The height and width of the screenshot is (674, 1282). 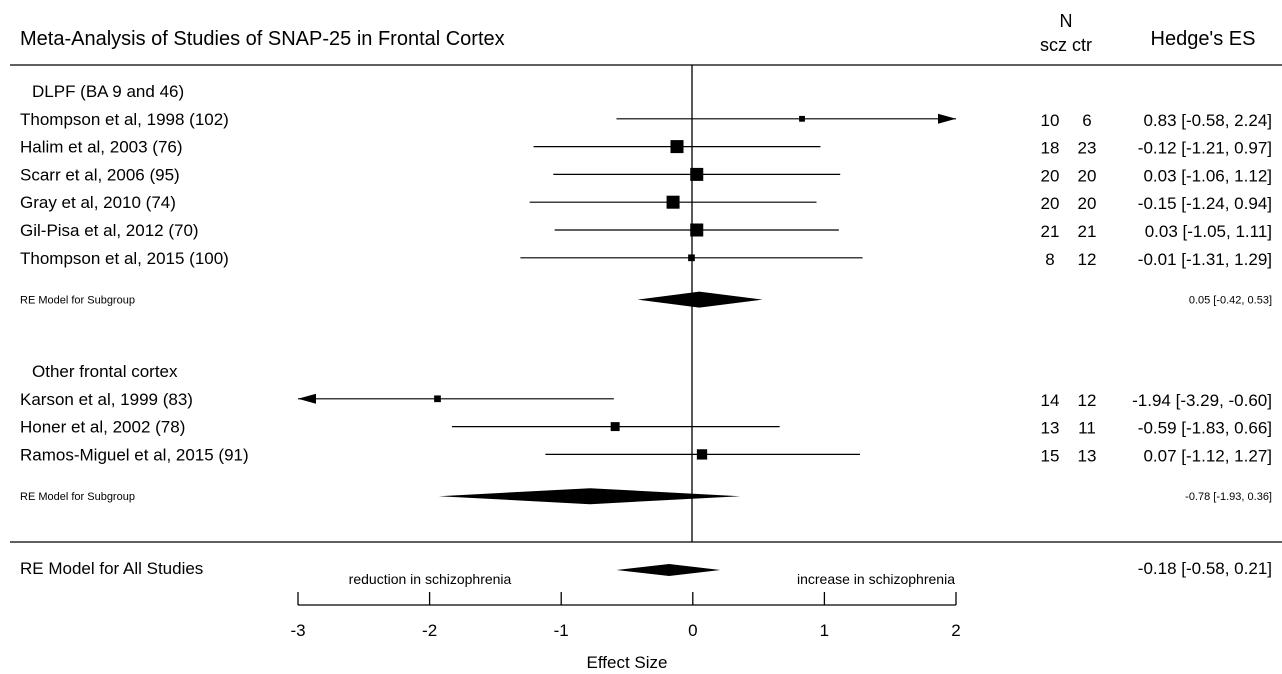 What do you see at coordinates (1203, 39) in the screenshot?
I see `es-column-header: Hedge's ES` at bounding box center [1203, 39].